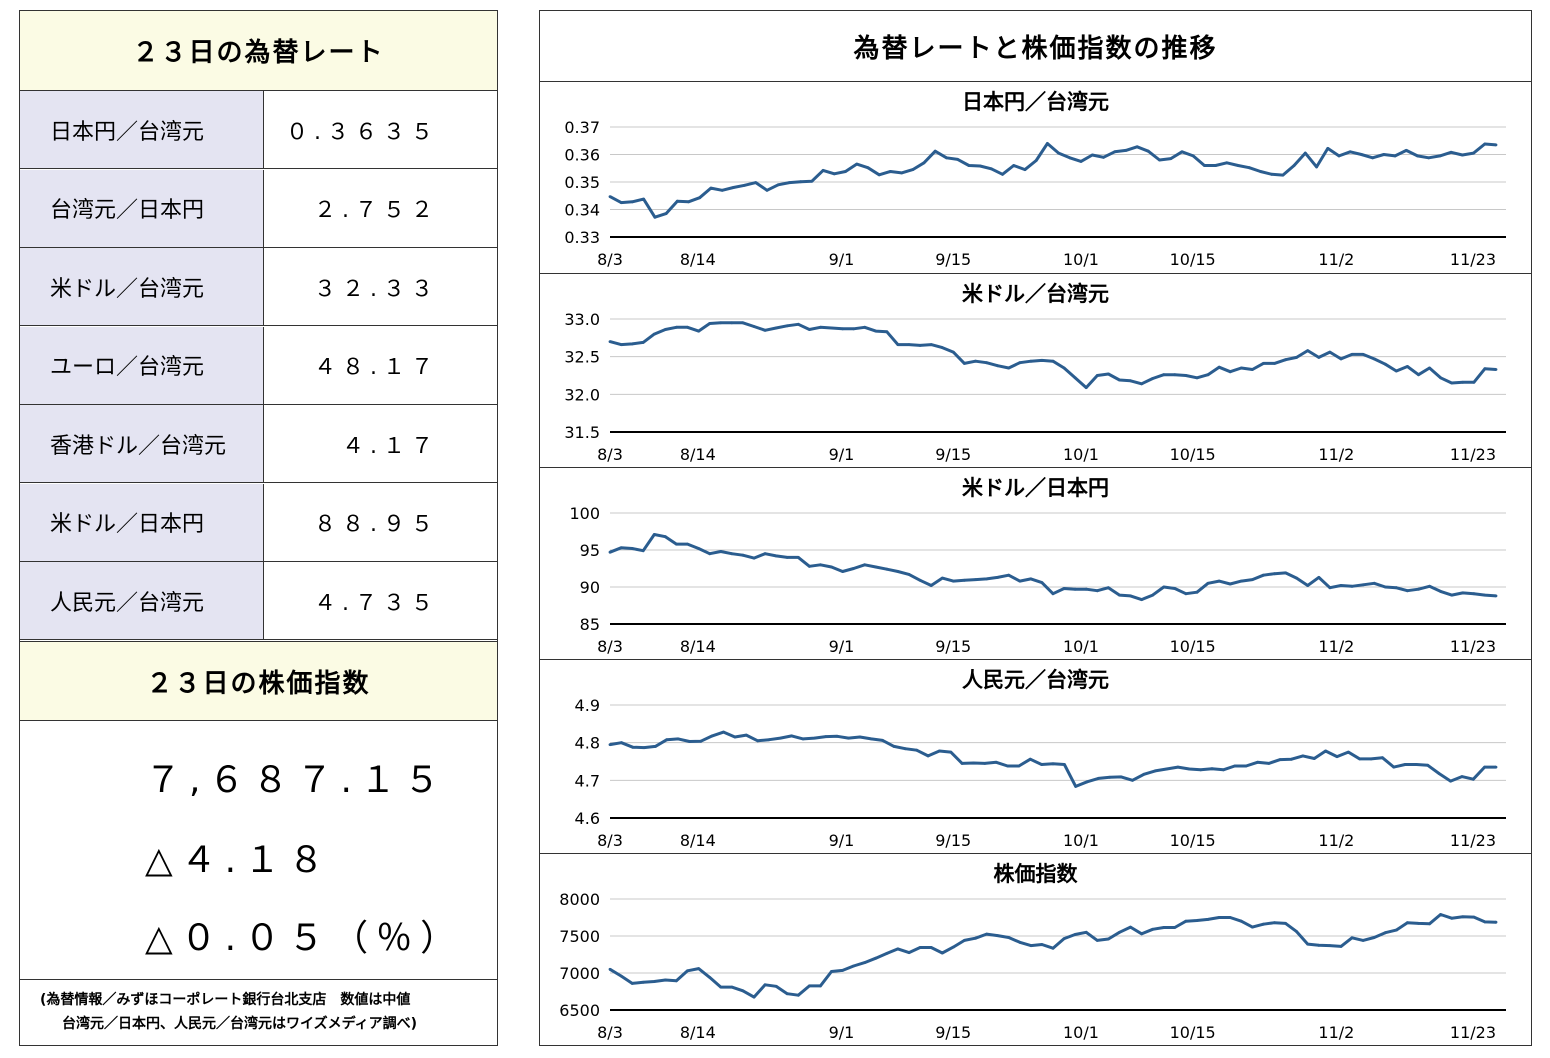  What do you see at coordinates (587, 743) in the screenshot?
I see `y-tick-label: 4.8` at bounding box center [587, 743].